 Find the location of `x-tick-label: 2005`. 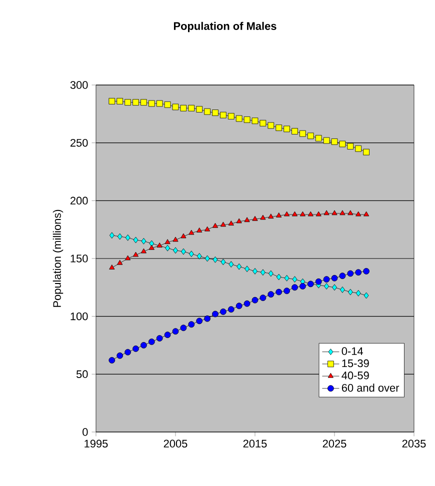

x-tick-label: 2005 is located at coordinates (176, 444).